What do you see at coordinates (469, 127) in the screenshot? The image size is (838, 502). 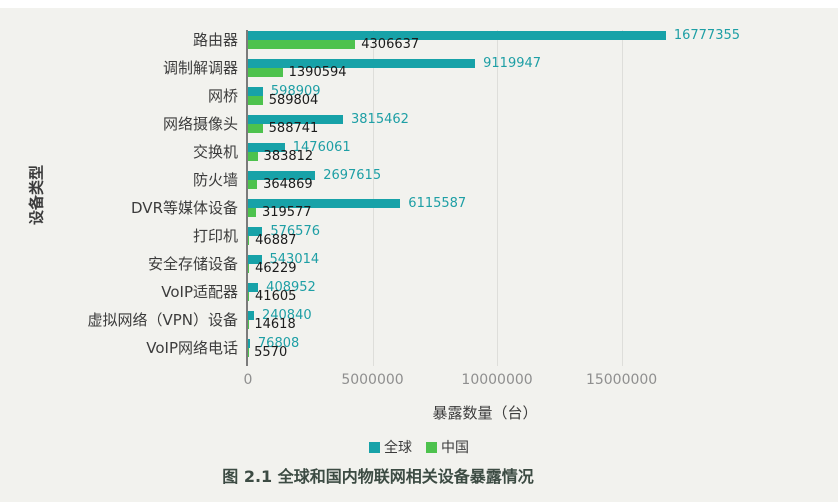 I see `bar-row: 网络摄像头 3815462 588741` at bounding box center [469, 127].